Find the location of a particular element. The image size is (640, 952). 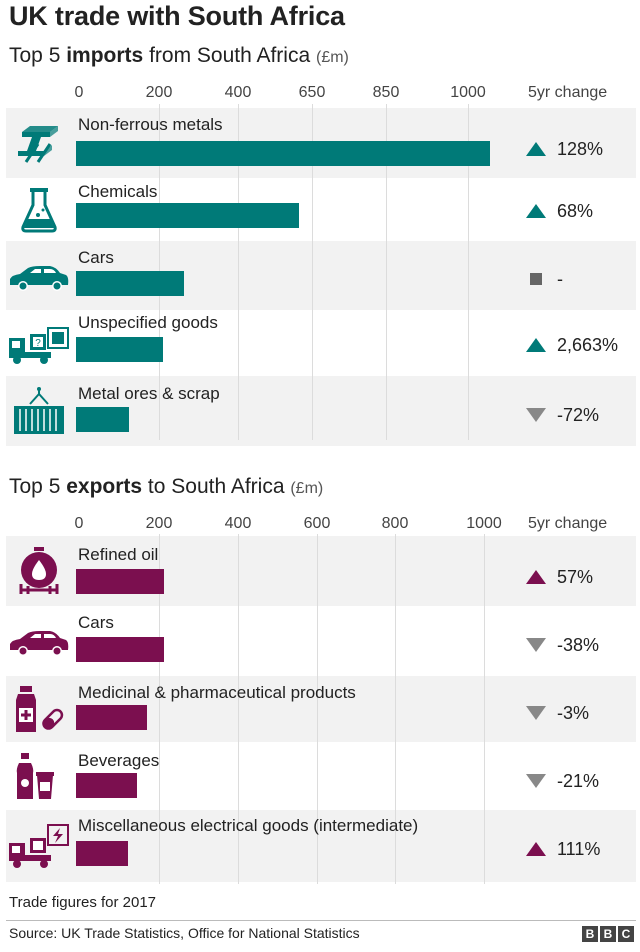

bbc-logo: B B C is located at coordinates (608, 934).